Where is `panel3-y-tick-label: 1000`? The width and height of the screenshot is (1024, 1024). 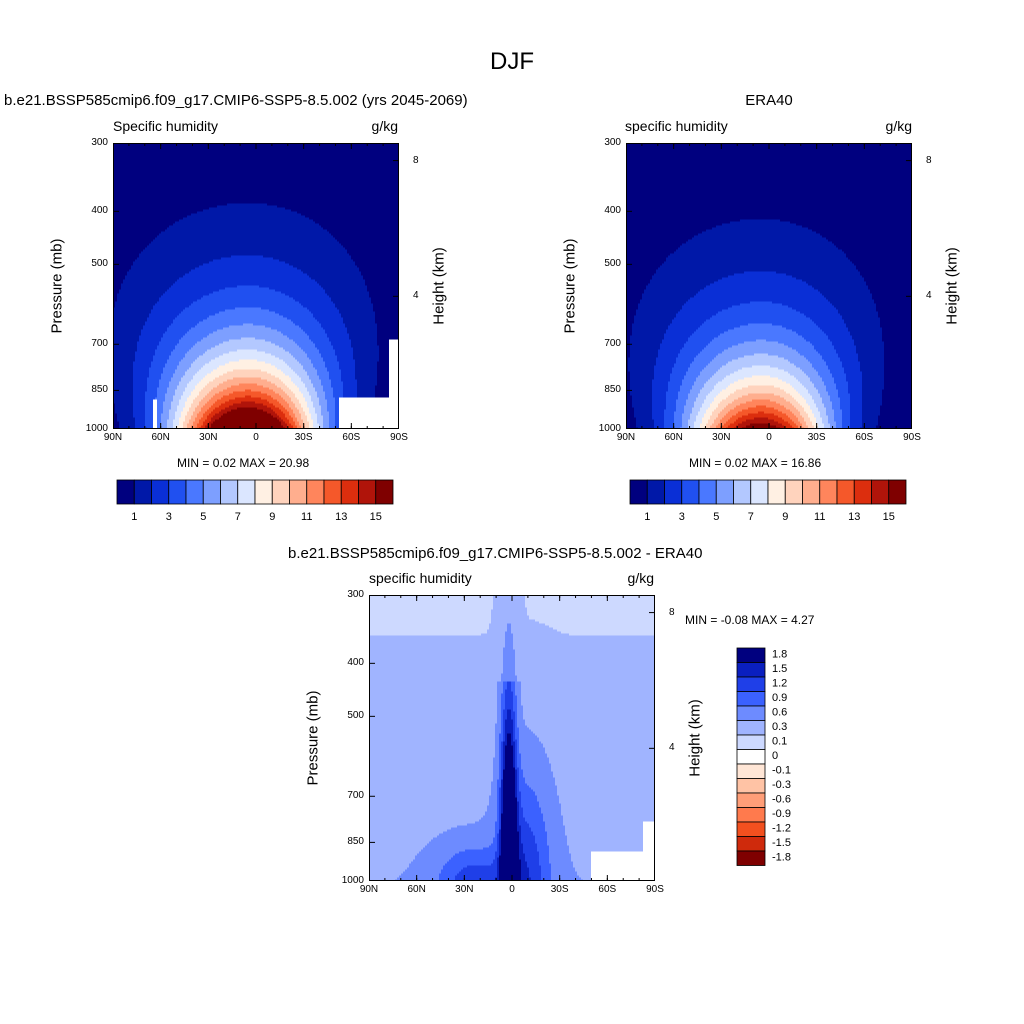 panel3-y-tick-label: 1000 is located at coordinates (352, 880).